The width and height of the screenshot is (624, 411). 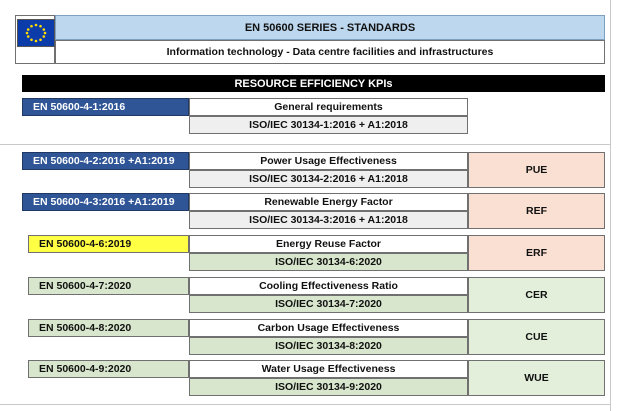 What do you see at coordinates (328, 262) in the screenshot?
I see `iso-reference-erf: ISO/IEC 30134-6:2020` at bounding box center [328, 262].